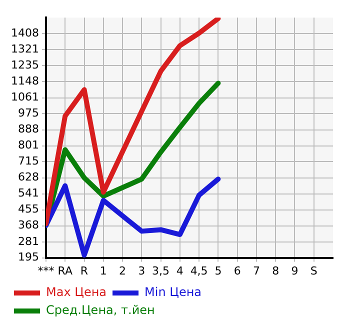 This screenshot has width=345, height=335. I want to click on x-tick-label: S, so click(314, 271).